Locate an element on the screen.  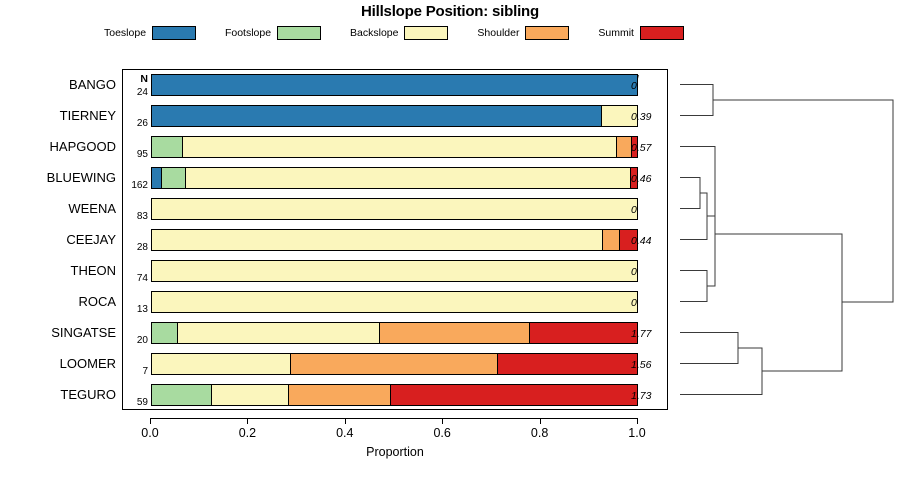
table-row: 13 0 is located at coordinates (395, 302).